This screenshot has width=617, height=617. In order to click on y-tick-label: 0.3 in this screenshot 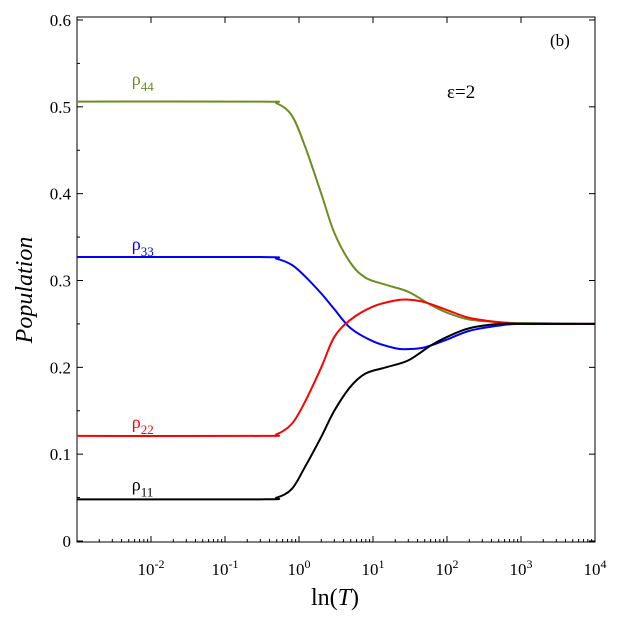, I will do `click(60, 281)`.